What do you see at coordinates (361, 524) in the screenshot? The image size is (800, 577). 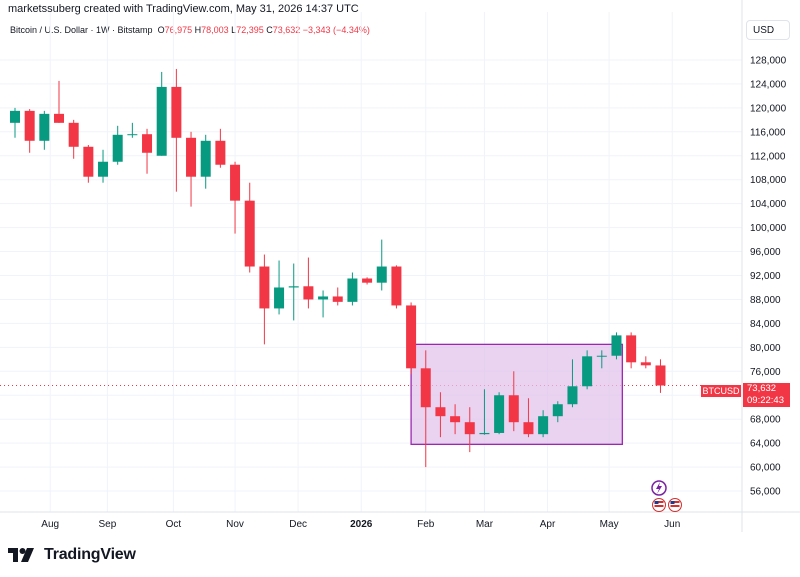 I see `x-tick-label: 2026` at bounding box center [361, 524].